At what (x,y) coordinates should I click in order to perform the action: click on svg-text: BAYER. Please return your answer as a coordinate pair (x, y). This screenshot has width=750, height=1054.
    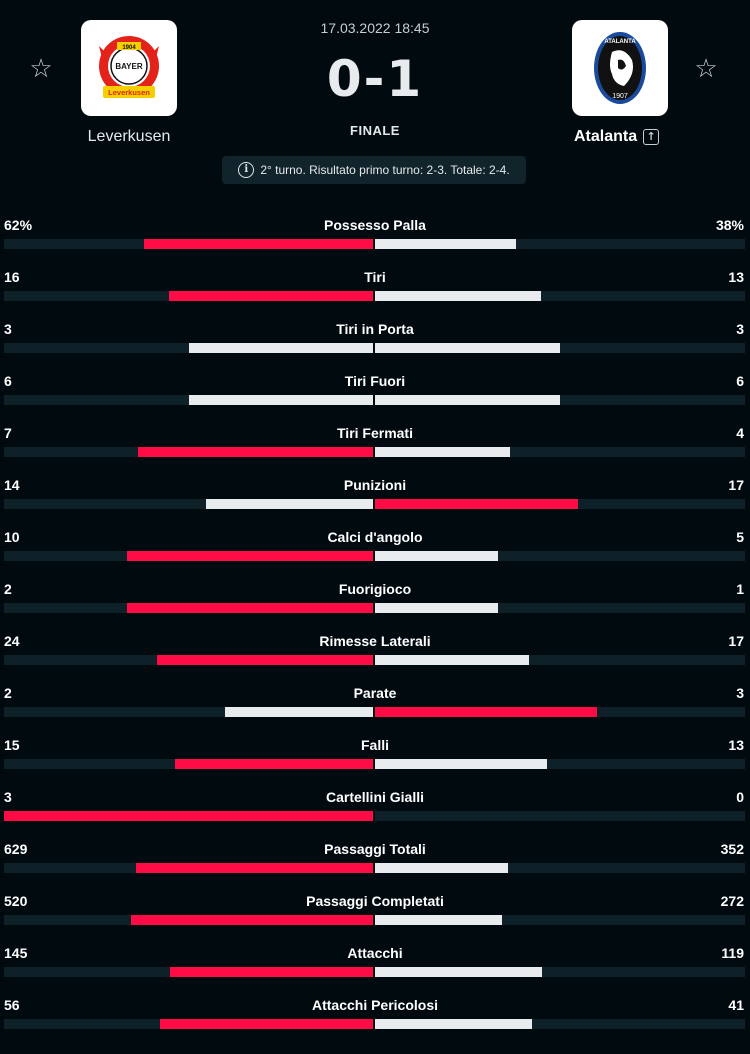
    Looking at the image, I should click on (128, 66).